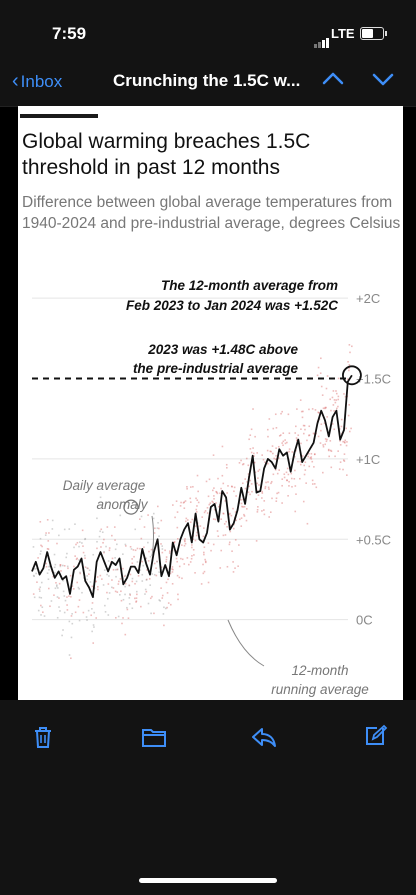  What do you see at coordinates (37, 81) in the screenshot?
I see `back-button: ‹ Inbox` at bounding box center [37, 81].